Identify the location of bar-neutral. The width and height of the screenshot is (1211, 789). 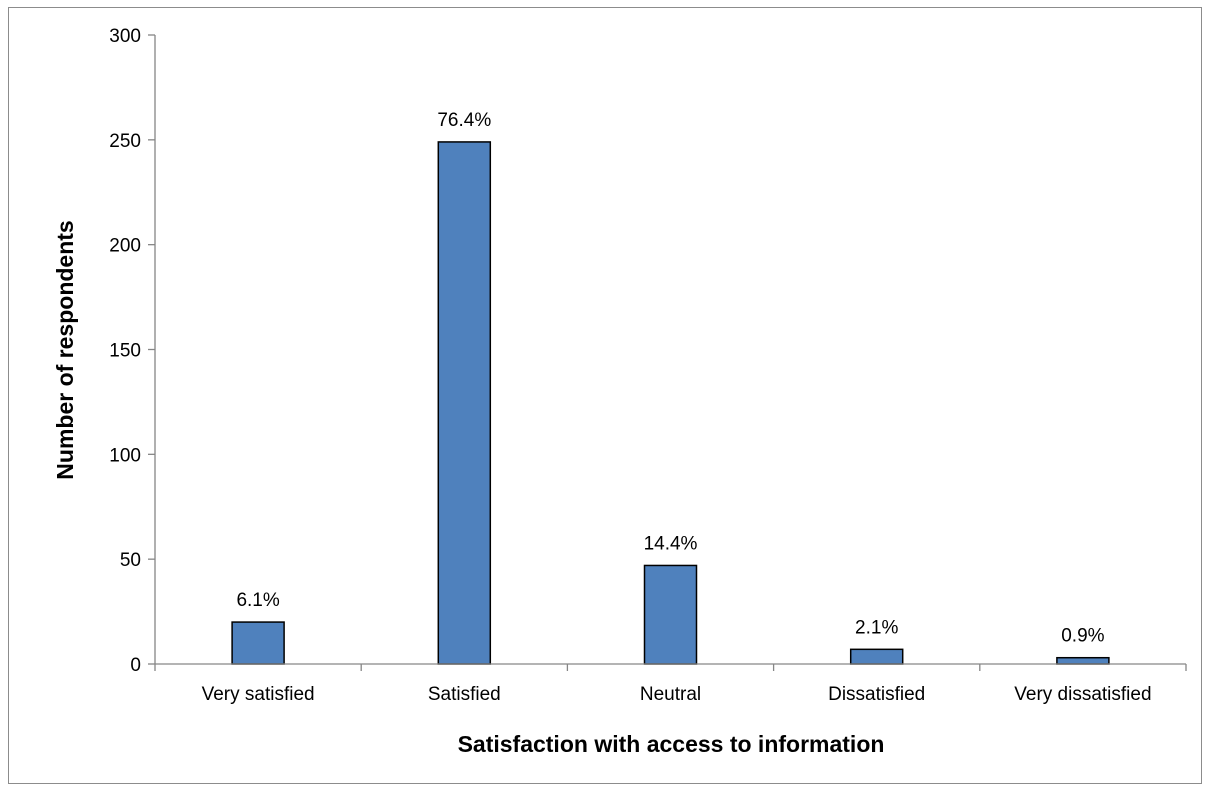
(670, 614).